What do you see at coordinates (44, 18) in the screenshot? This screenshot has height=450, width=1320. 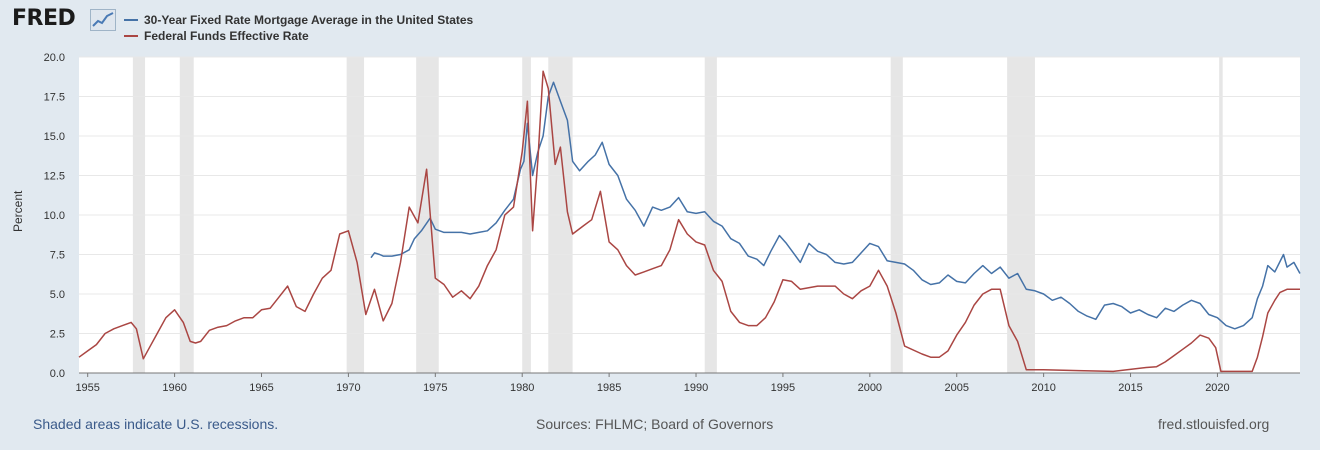 I see `fred-logo: FRED` at bounding box center [44, 18].